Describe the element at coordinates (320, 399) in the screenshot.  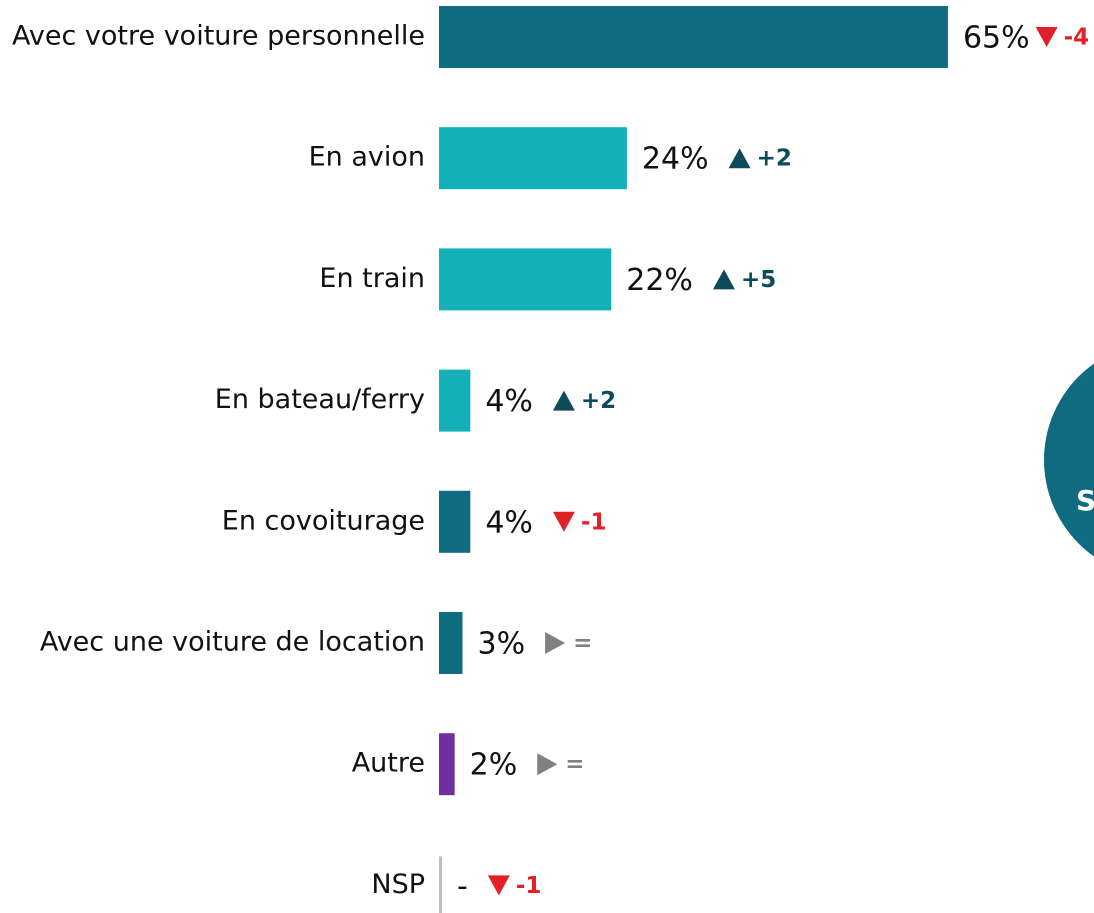
I see `category-label: En bateau/ferry` at that location.